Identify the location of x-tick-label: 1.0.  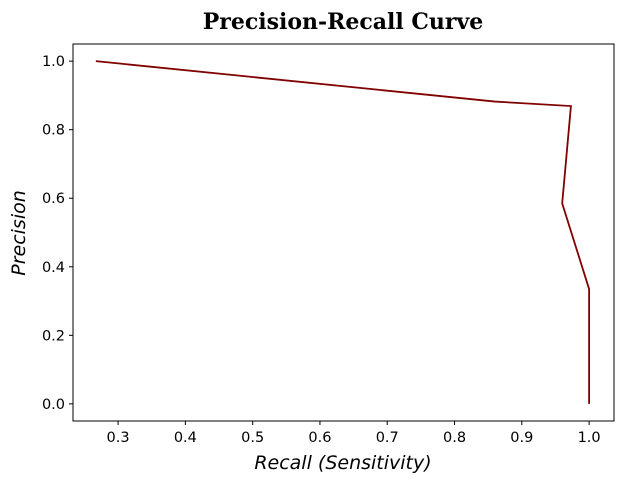
(589, 438).